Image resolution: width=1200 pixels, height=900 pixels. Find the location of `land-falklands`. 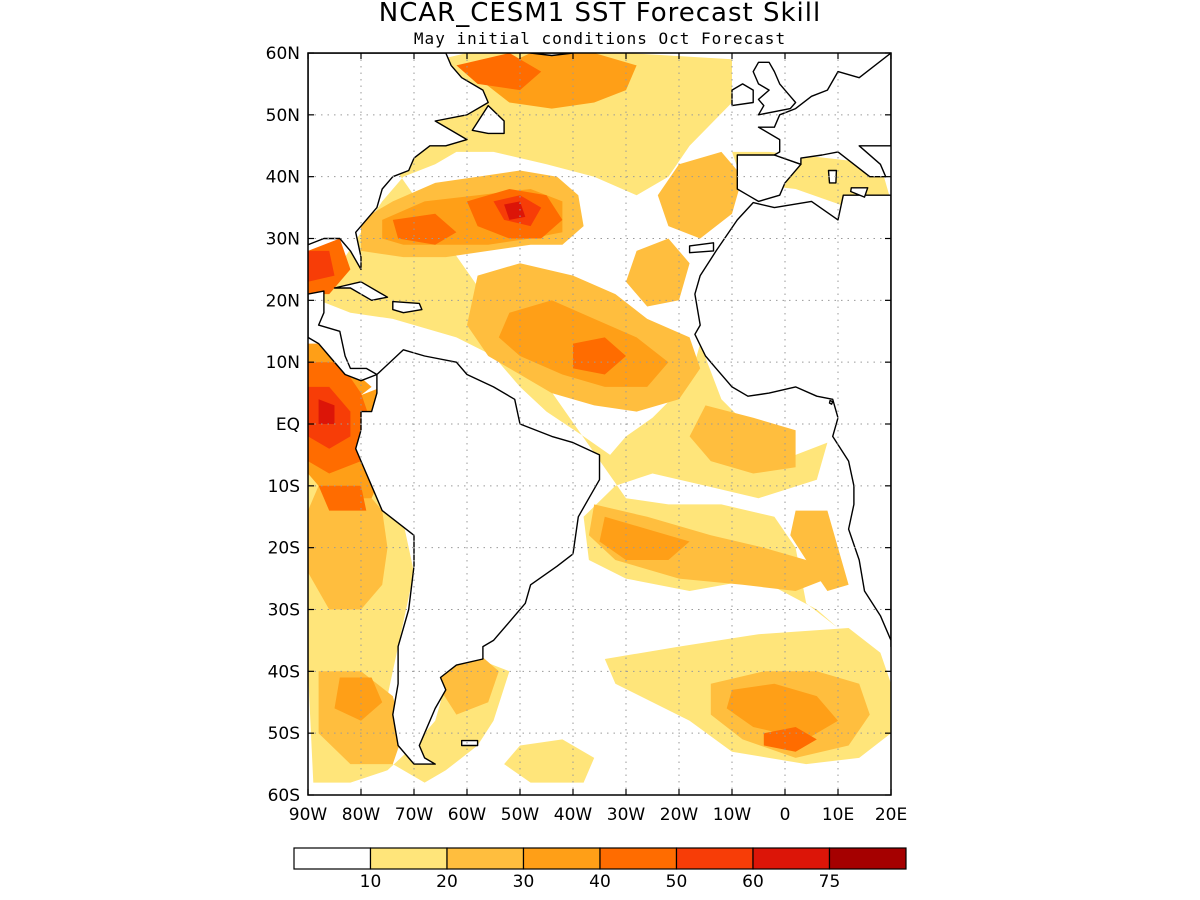

land-falklands is located at coordinates (470, 743).